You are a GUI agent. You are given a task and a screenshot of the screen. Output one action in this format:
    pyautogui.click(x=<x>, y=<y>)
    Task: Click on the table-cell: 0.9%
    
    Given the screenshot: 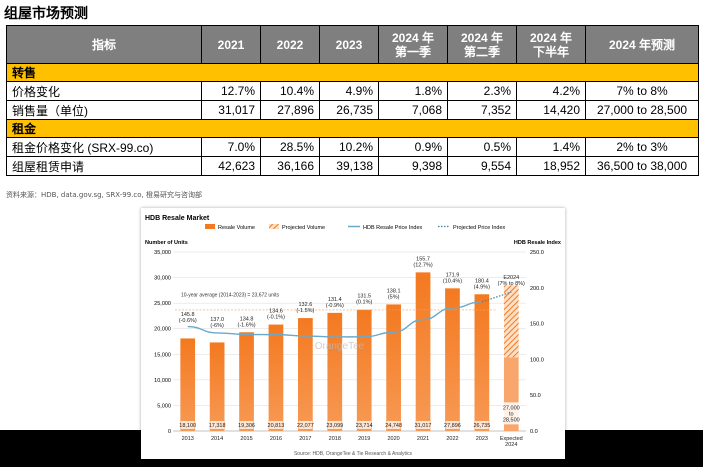 What is the action you would take?
    pyautogui.click(x=413, y=147)
    